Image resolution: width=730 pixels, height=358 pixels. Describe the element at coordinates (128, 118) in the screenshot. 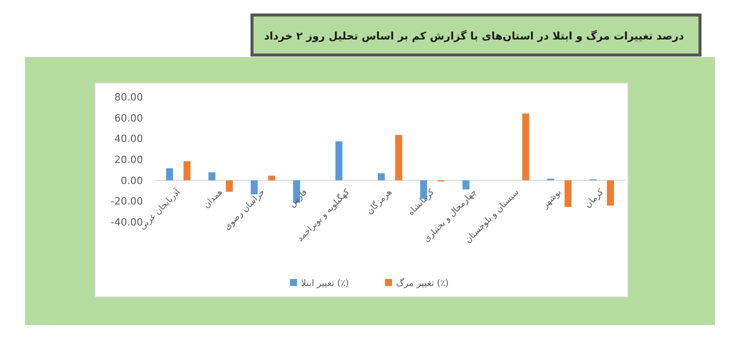

I see `y-tick-label: 60.00` at that location.